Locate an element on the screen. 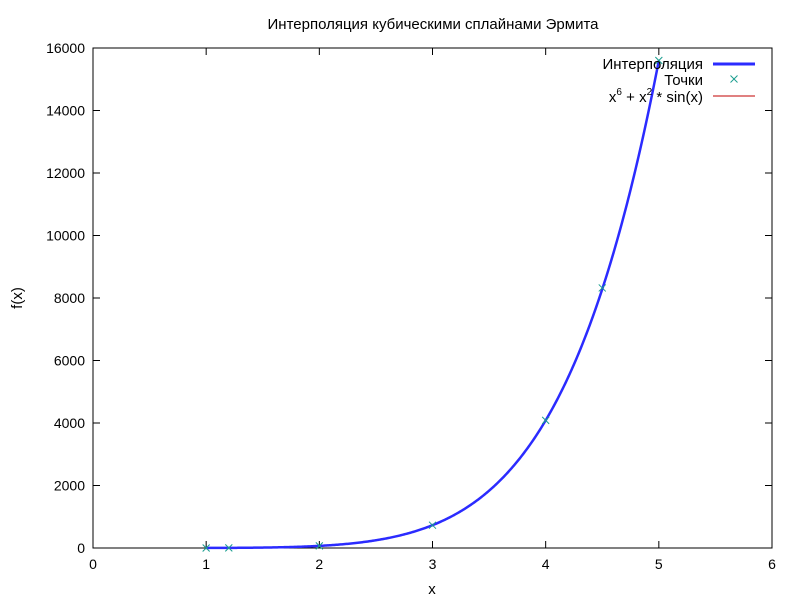  x-tick-label: 3 is located at coordinates (433, 564).